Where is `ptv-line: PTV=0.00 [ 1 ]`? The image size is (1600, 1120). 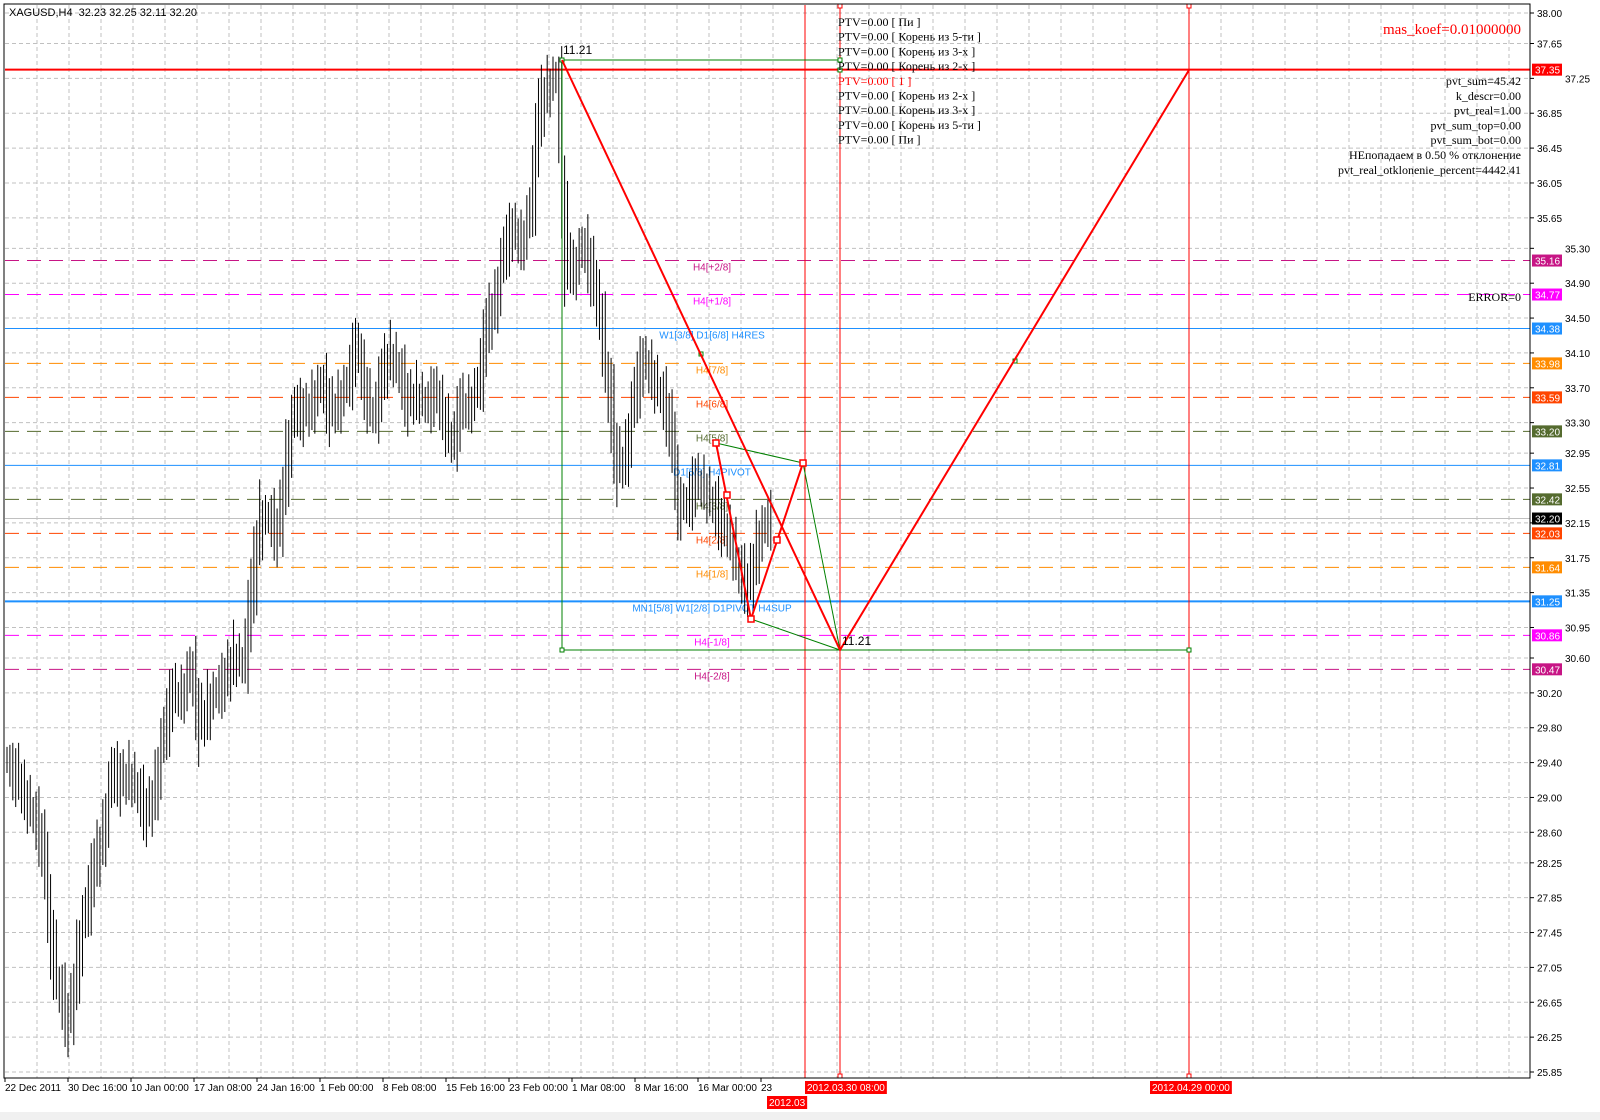
ptv-line: PTV=0.00 [ 1 ] is located at coordinates (874, 81).